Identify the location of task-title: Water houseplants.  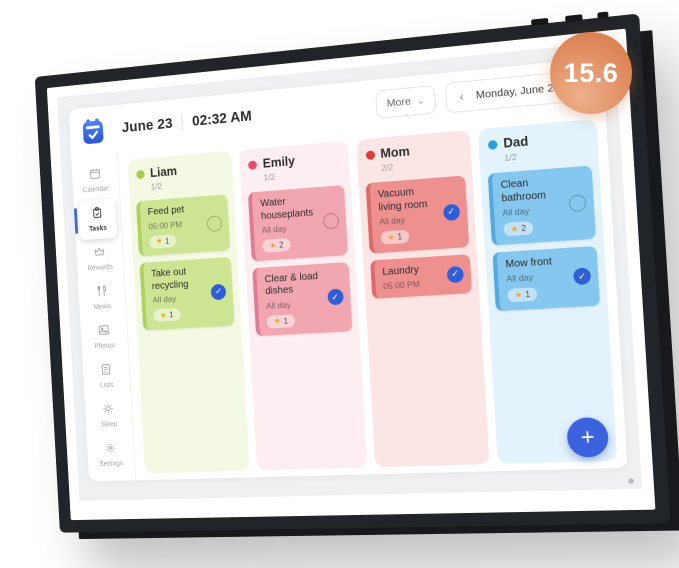
(286, 209).